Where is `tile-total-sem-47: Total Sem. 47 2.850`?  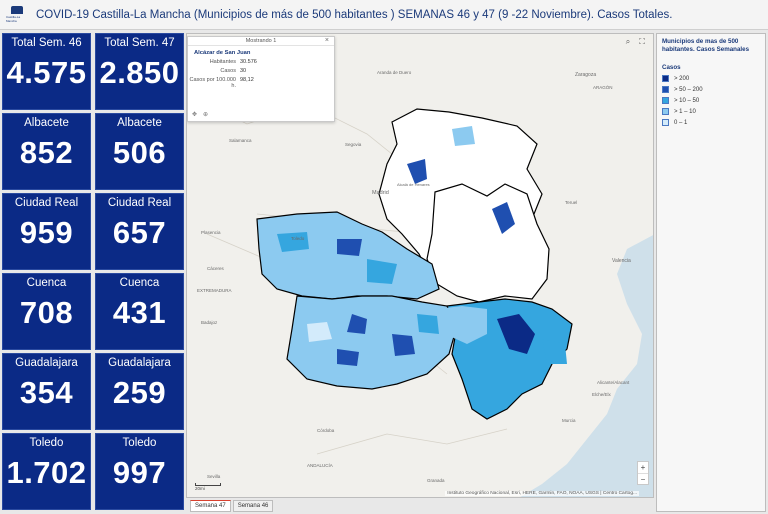
tile-total-sem-47: Total Sem. 47 2.850 is located at coordinates (139, 71).